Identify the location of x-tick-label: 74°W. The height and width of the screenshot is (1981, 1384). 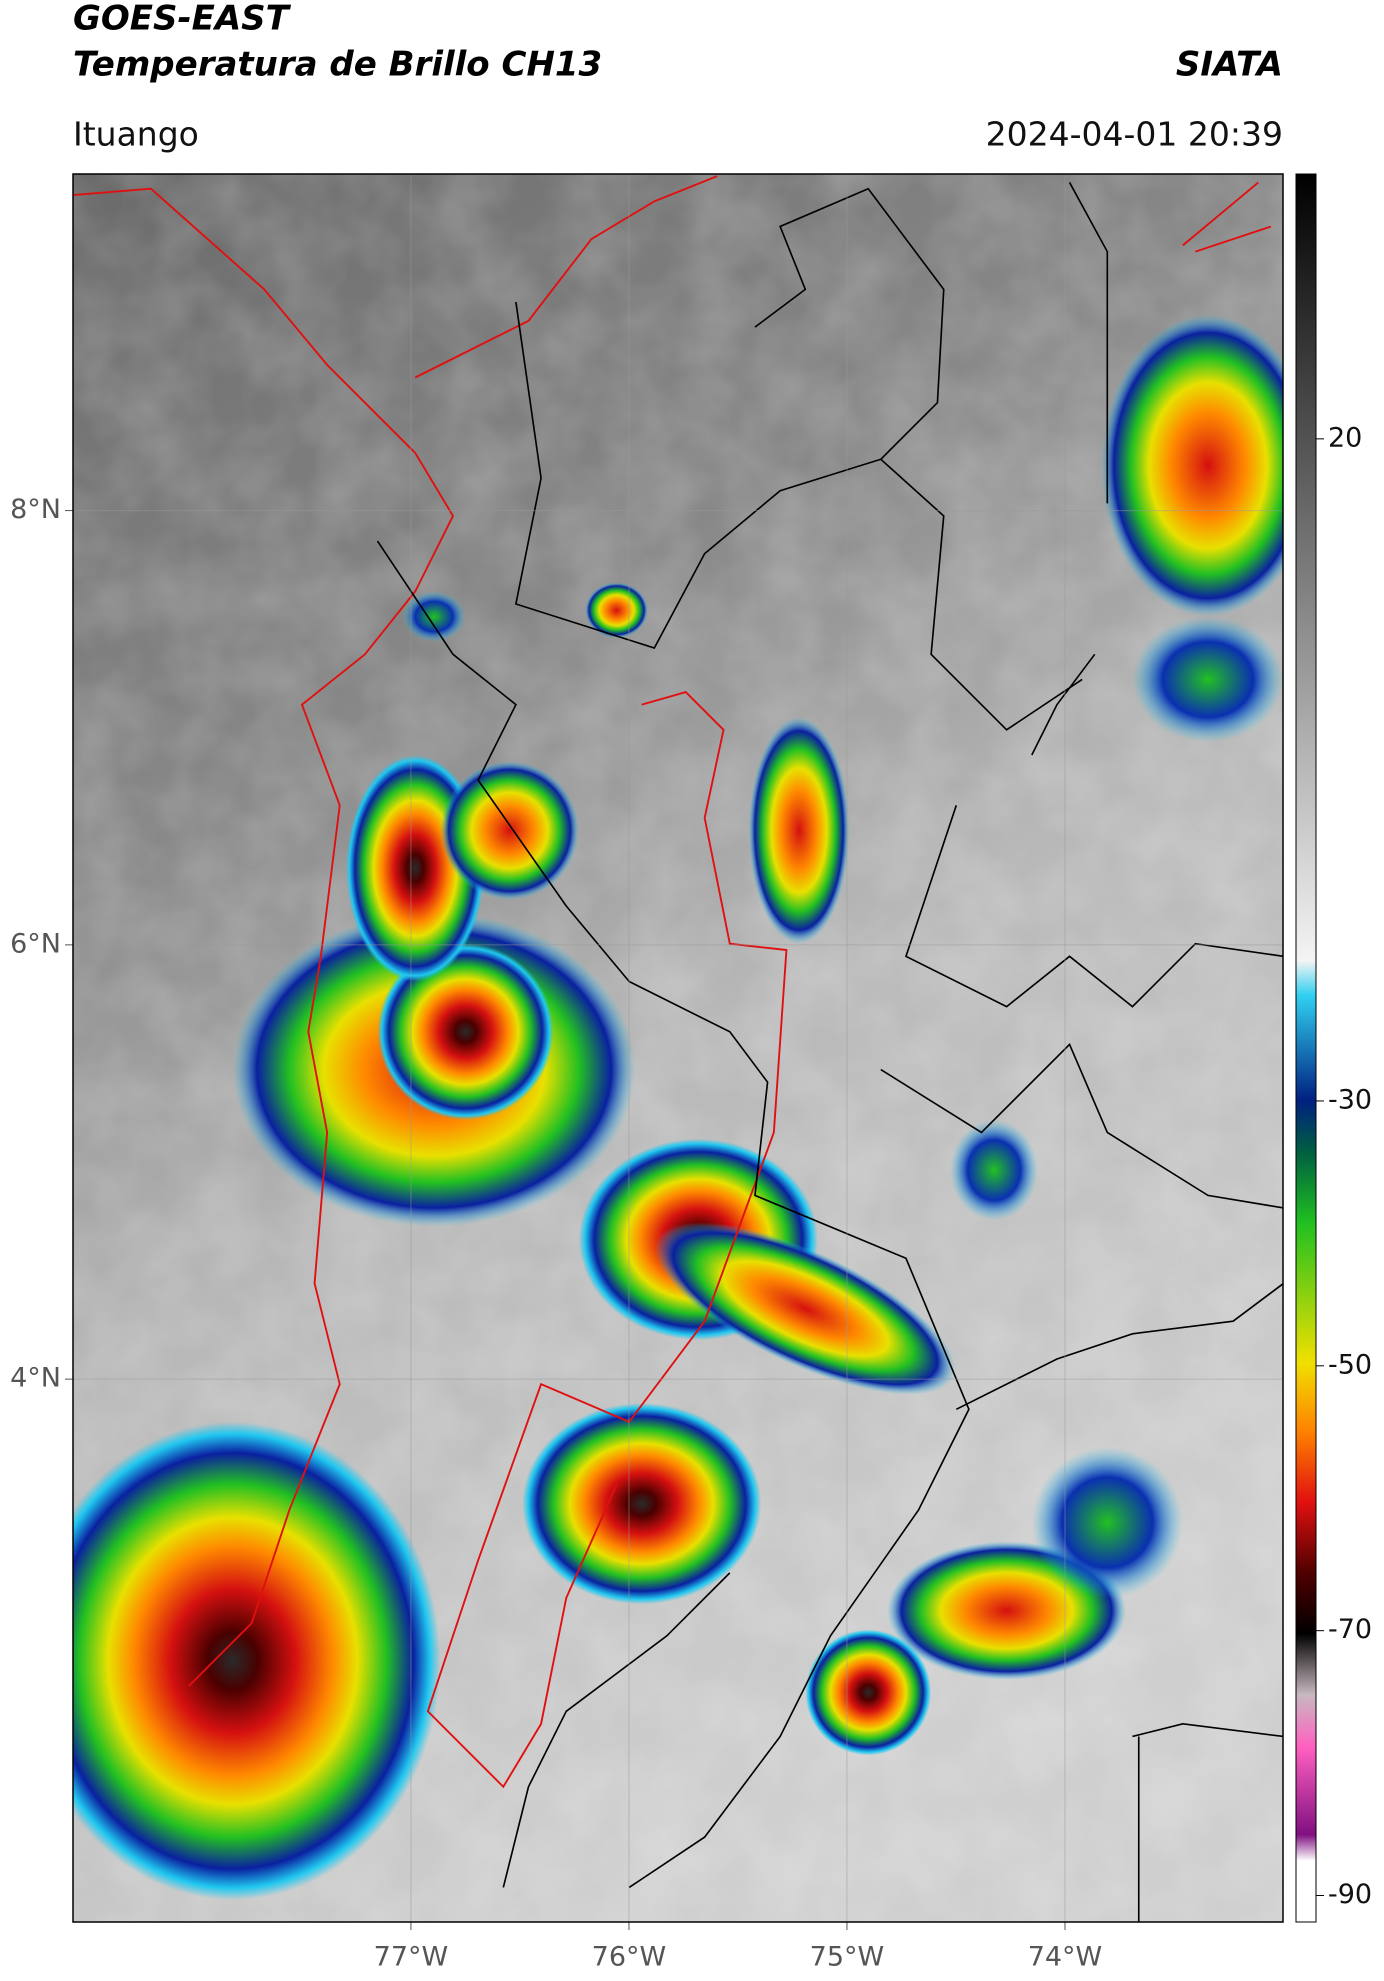
(1065, 1957).